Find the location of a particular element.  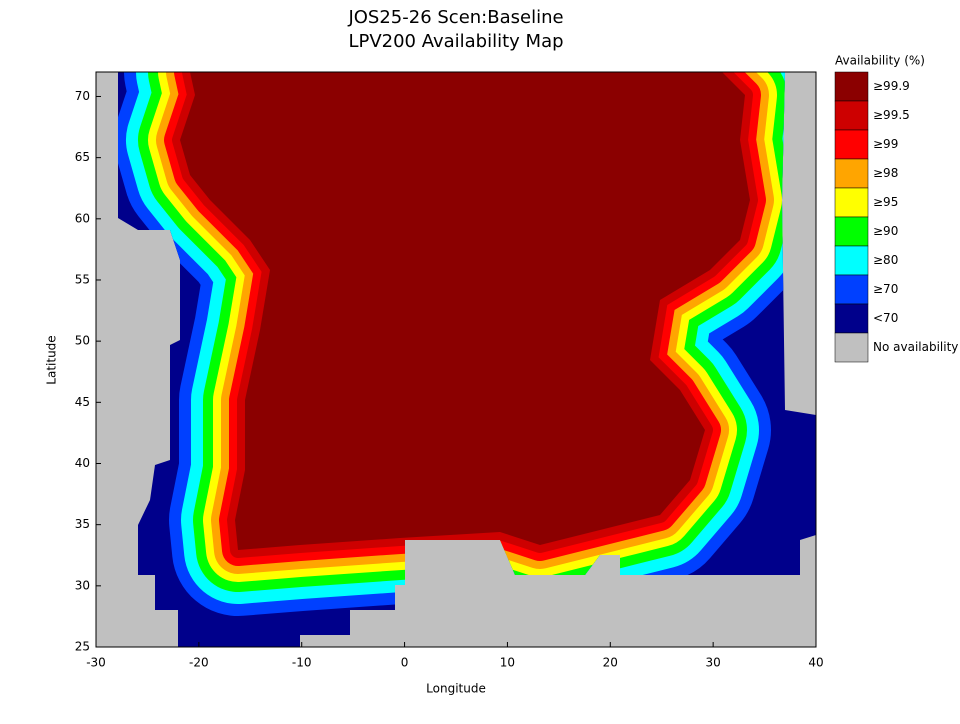

y-tick-label: 70 is located at coordinates (82, 96).